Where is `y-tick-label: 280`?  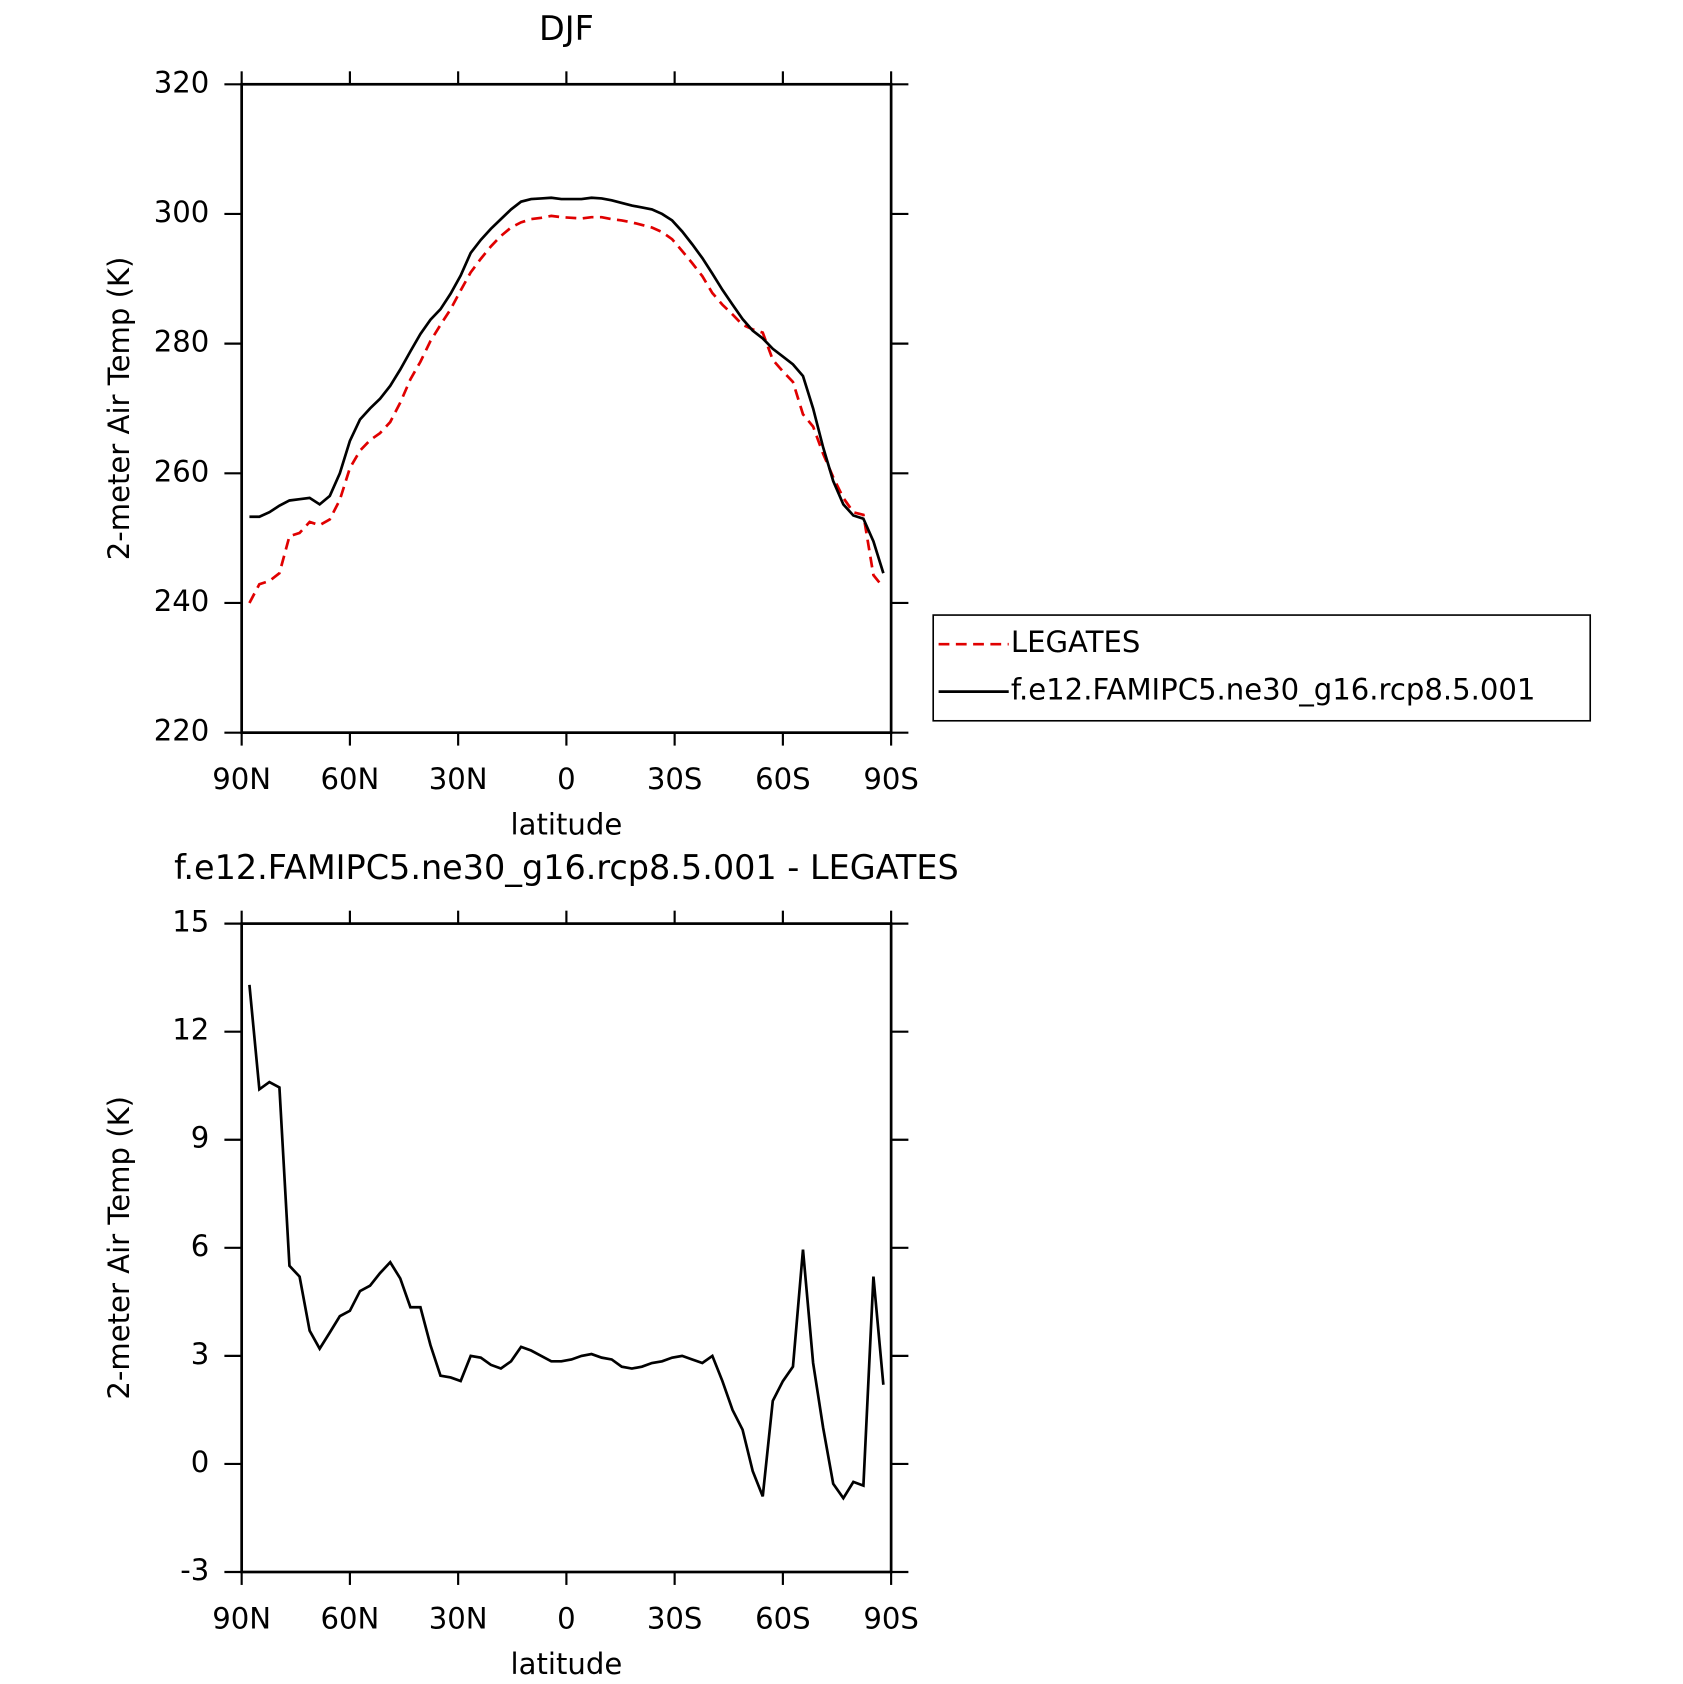 y-tick-label: 280 is located at coordinates (182, 342).